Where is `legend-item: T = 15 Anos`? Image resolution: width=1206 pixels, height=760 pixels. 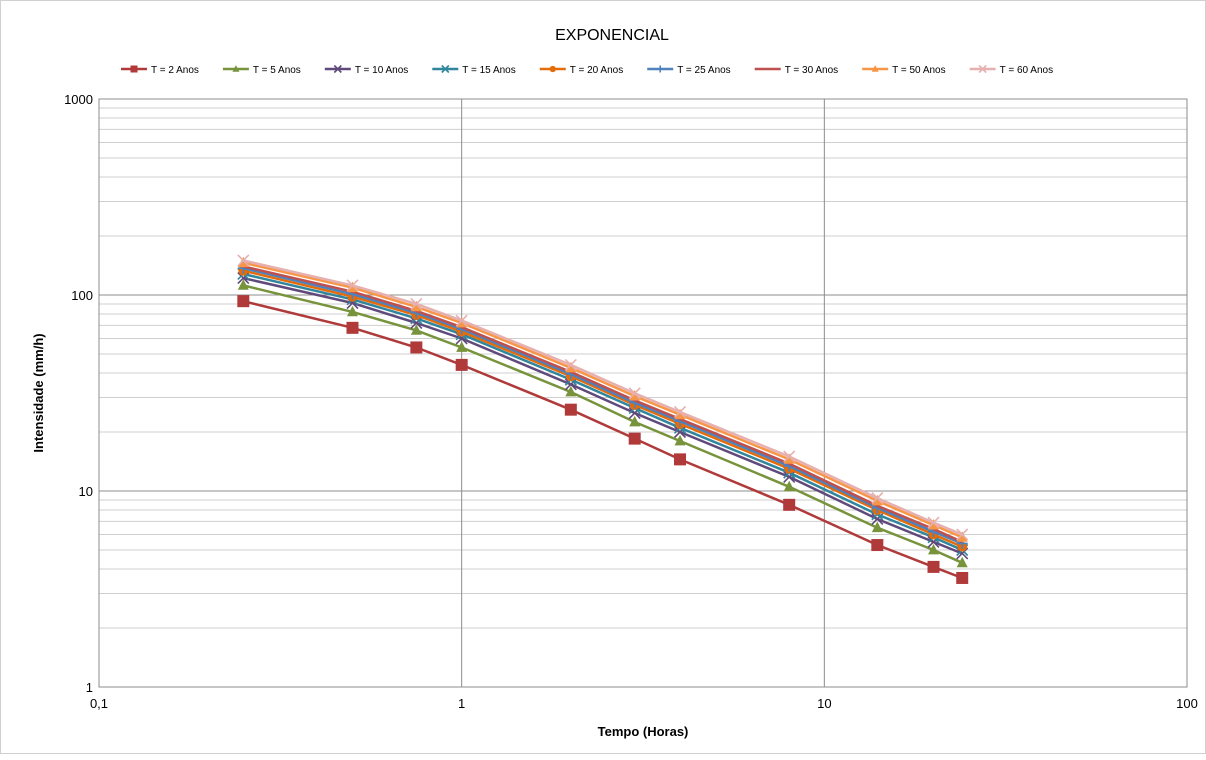
legend-item: T = 15 Anos is located at coordinates (474, 70).